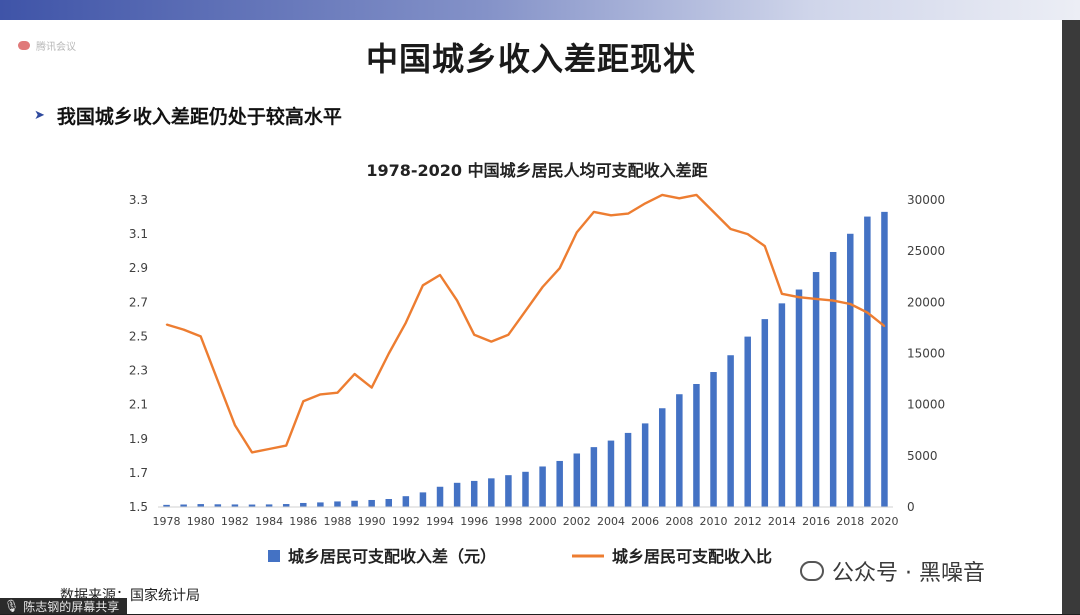 The height and width of the screenshot is (615, 1080). What do you see at coordinates (692, 556) in the screenshot?
I see `legend-label-line: 城乡居民可支配收入比` at bounding box center [692, 556].